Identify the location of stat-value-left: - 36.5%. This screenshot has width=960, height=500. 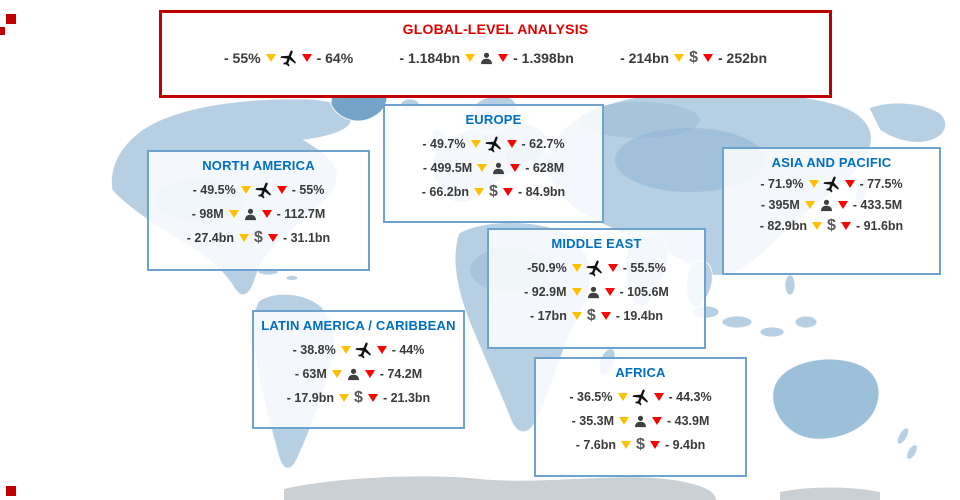
(591, 397).